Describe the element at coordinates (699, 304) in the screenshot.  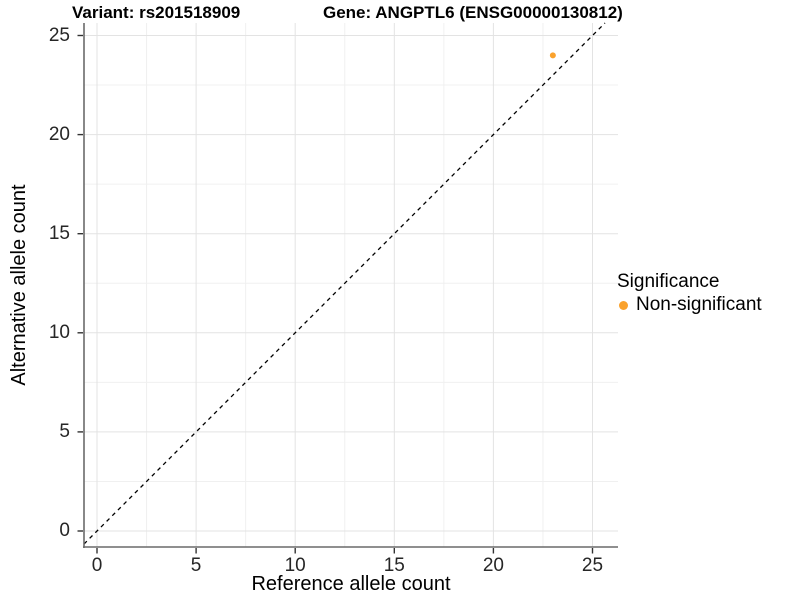
I see `legend-item-label: Non-significant` at that location.